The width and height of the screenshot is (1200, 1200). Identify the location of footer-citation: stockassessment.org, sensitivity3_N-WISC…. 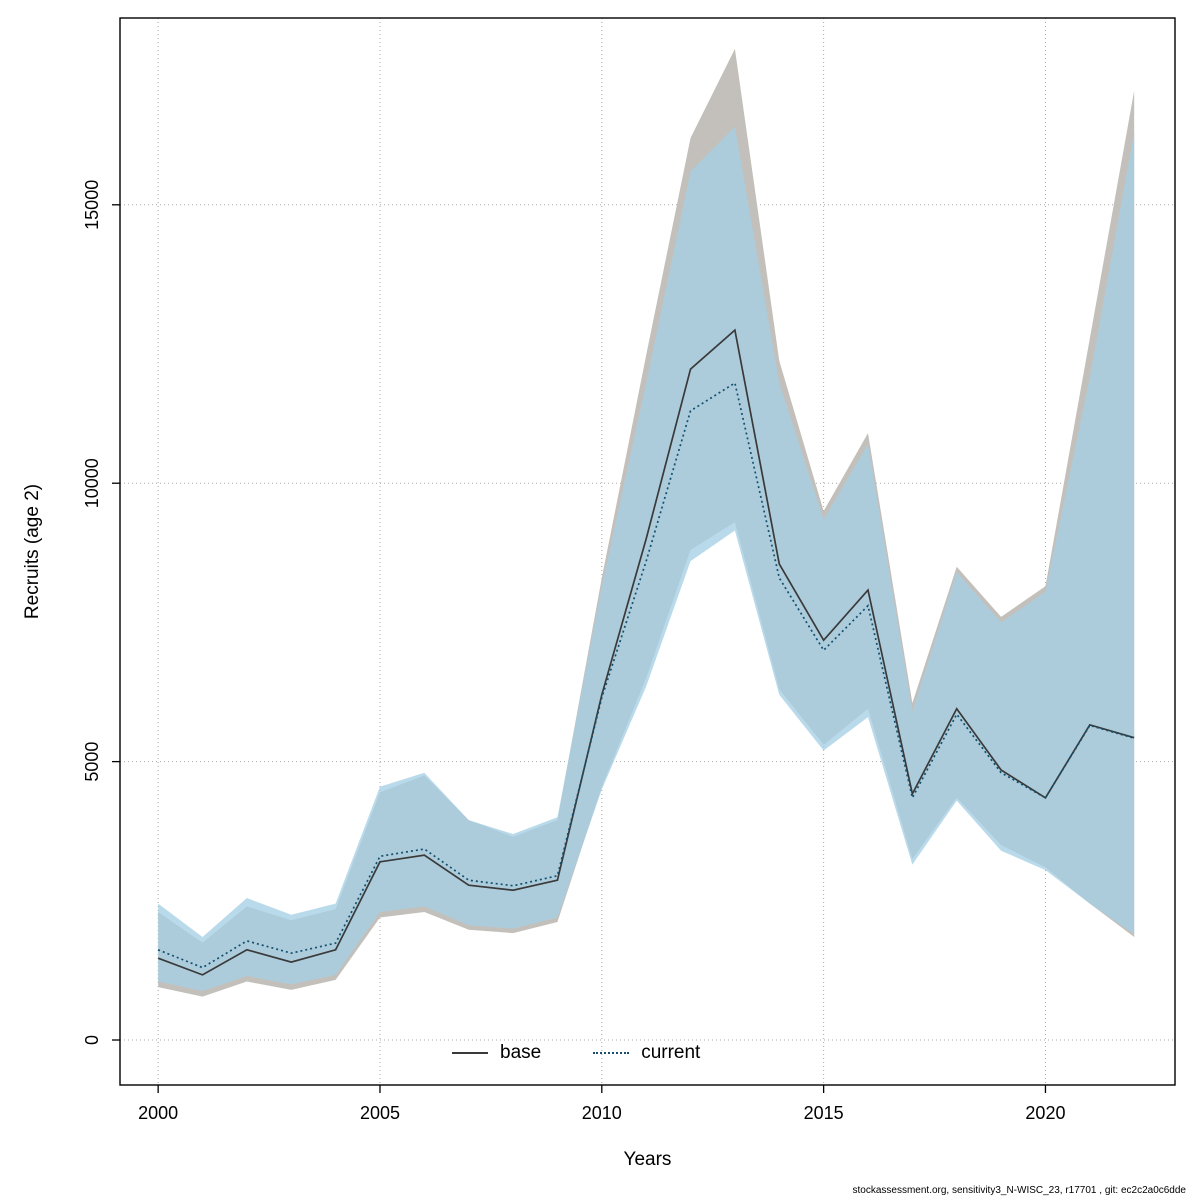
(1019, 1190).